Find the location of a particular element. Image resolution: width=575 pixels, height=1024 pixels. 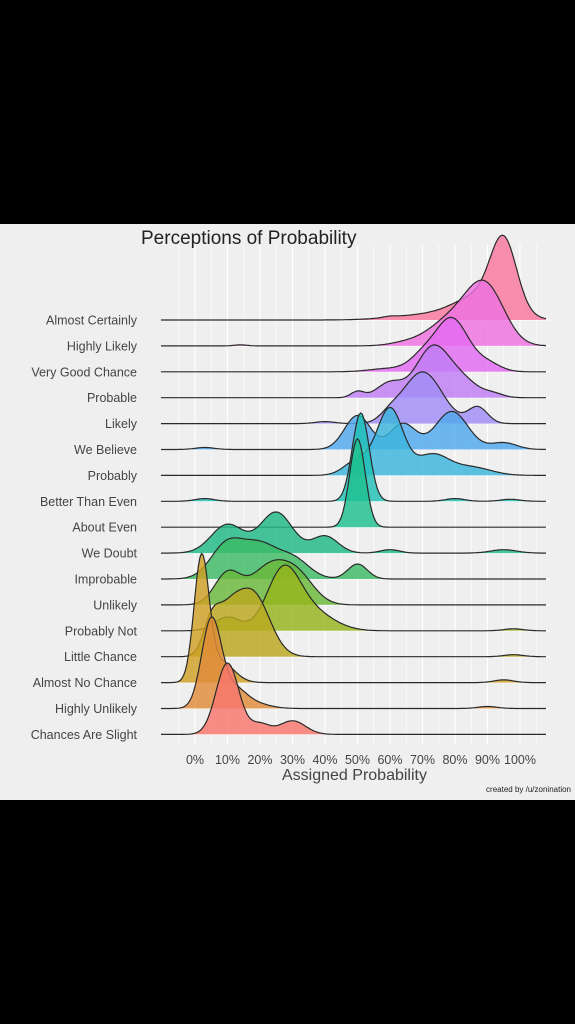

y-label: Unlikely is located at coordinates (115, 605).